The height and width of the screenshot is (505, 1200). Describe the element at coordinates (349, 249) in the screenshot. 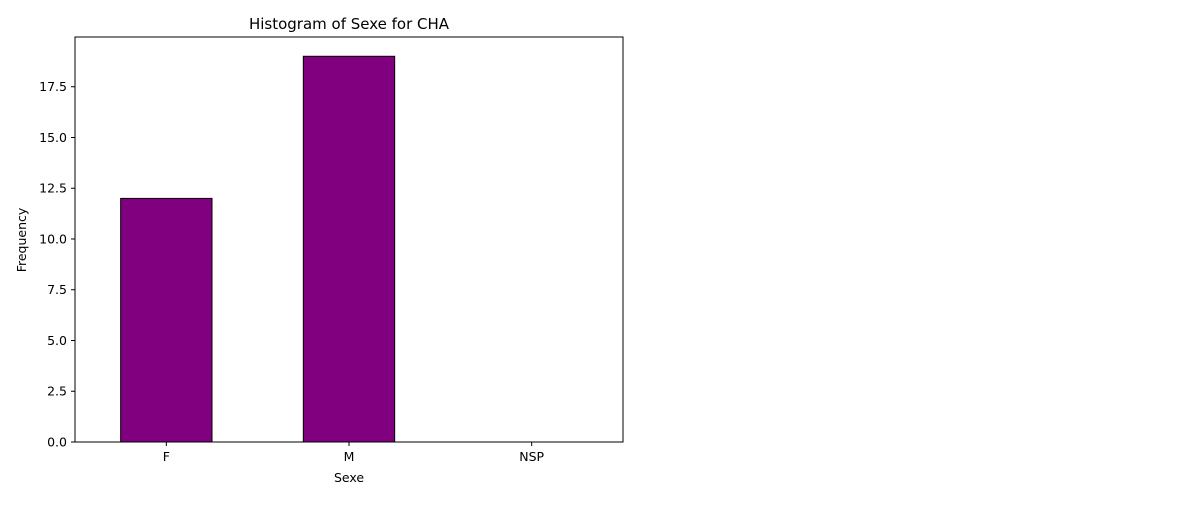

I see `bar-m` at that location.